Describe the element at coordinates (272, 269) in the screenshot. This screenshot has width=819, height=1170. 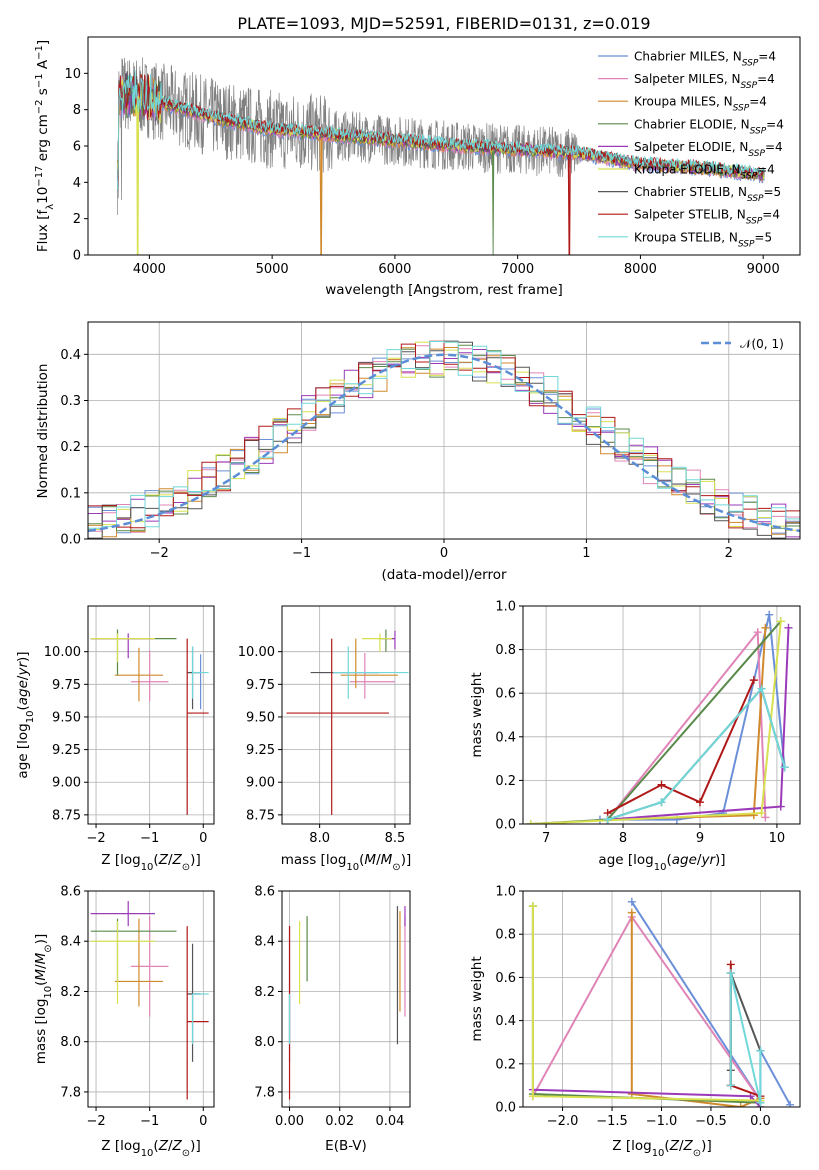
I see `x-tick-label: 5000` at that location.